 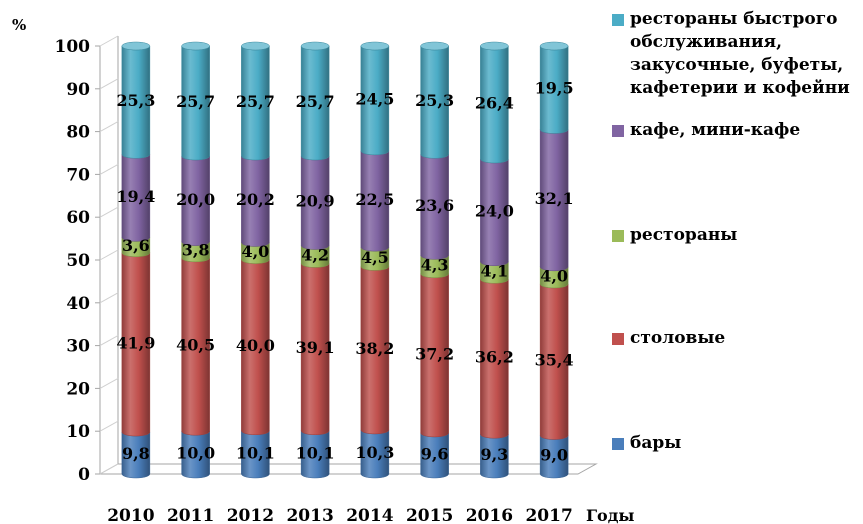 I want to click on data-label: 37,2, so click(x=434, y=353).